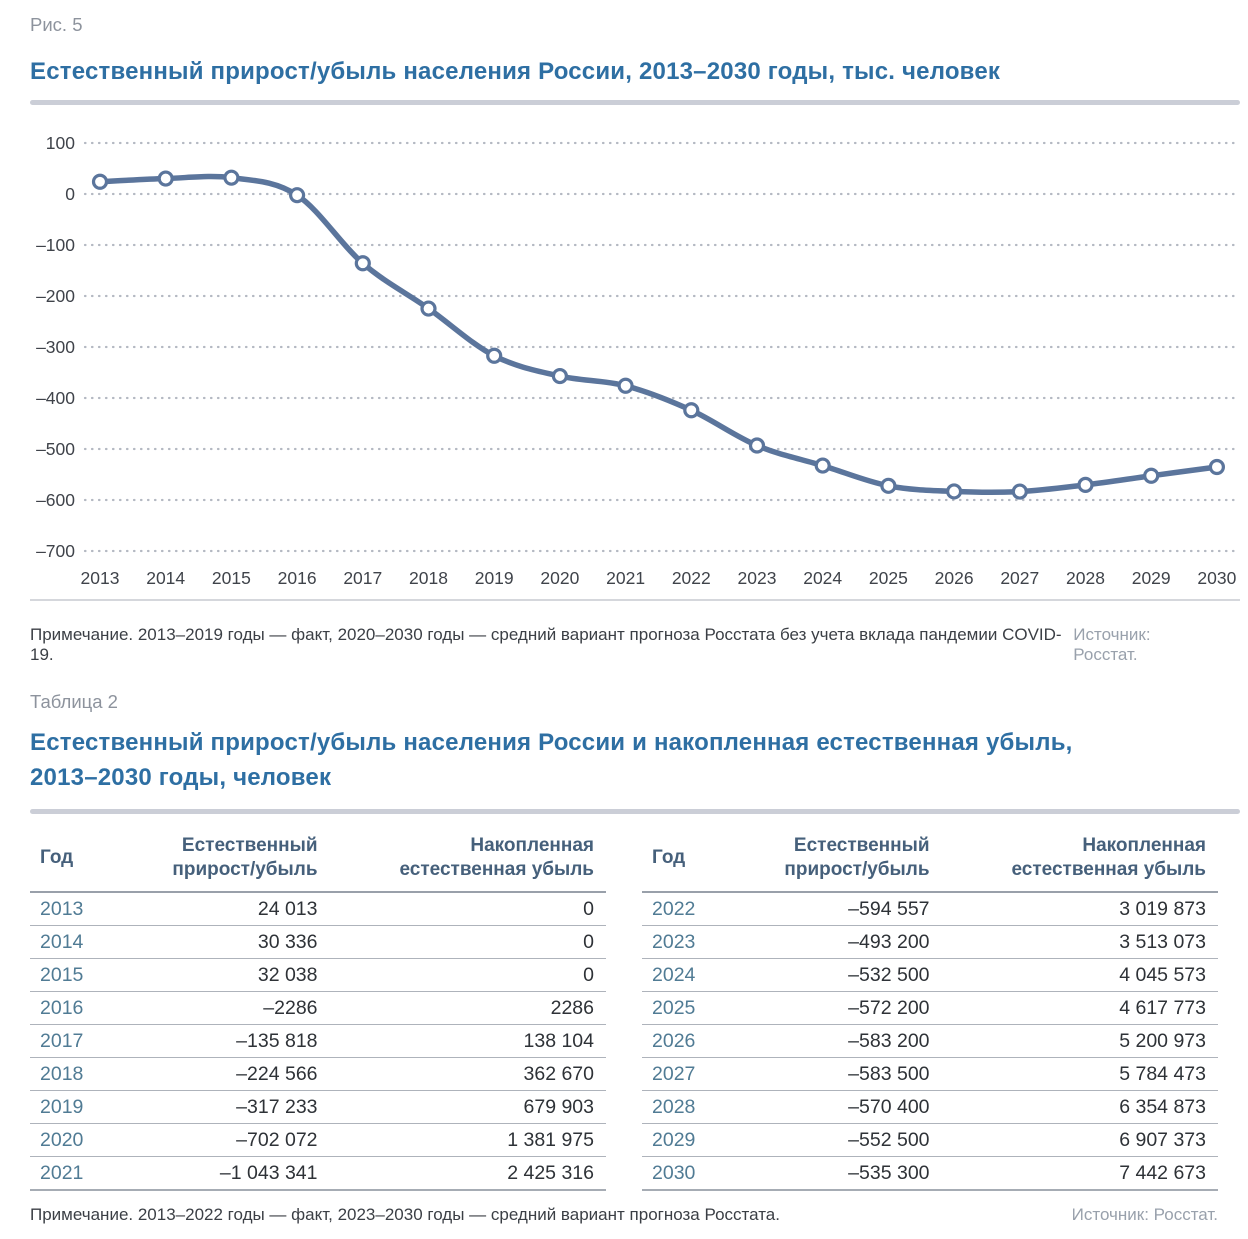  Describe the element at coordinates (467, 859) in the screenshot. I see `column-header-cumulative-loss: Накопленная естественная убыль` at that location.